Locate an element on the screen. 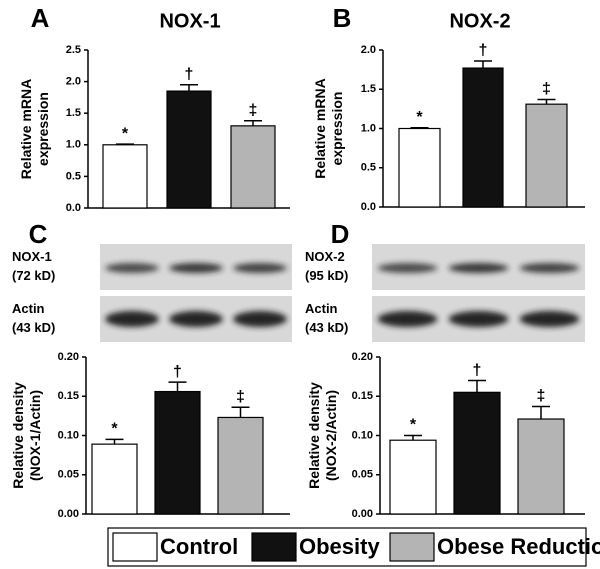 The image size is (600, 569). panel-letter: B is located at coordinates (342, 18).